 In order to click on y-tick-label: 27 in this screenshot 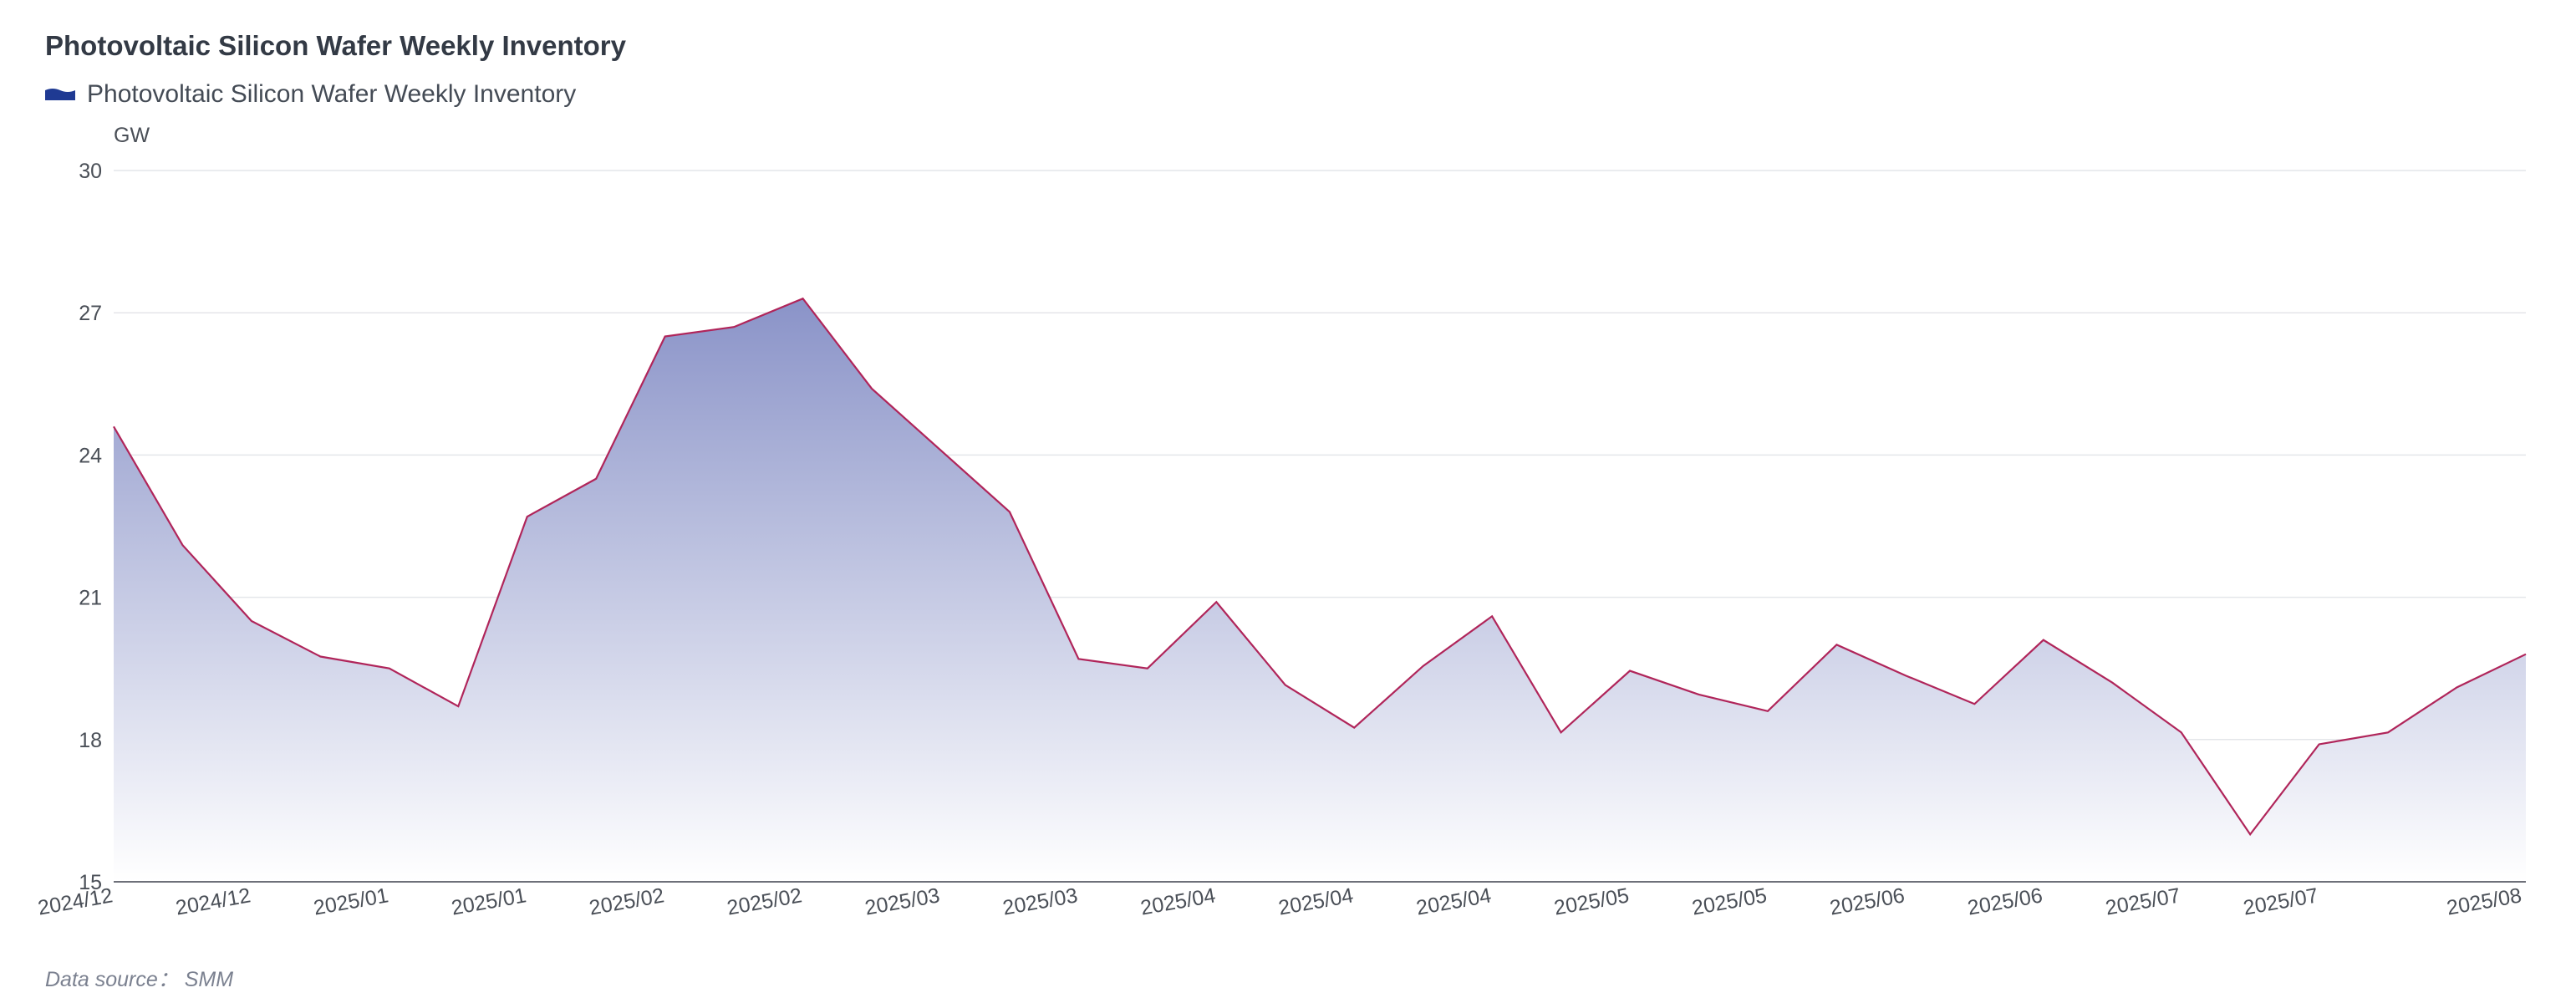, I will do `click(90, 314)`.